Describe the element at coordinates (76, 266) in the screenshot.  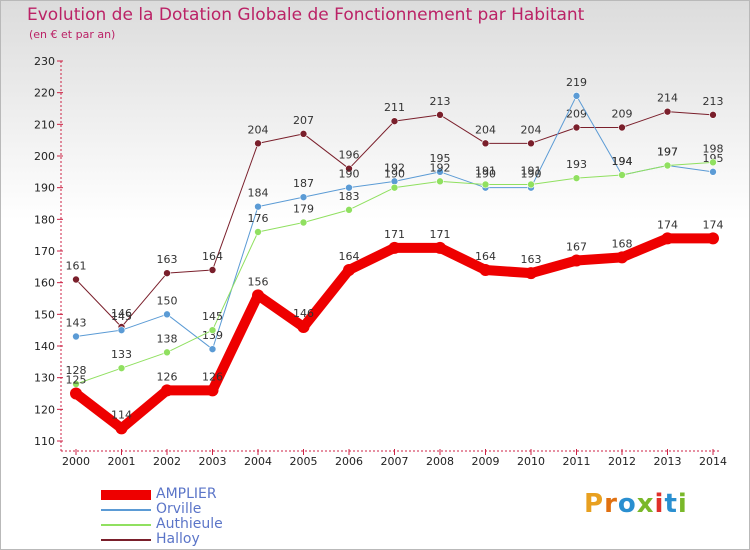
I see `data-label-halloy: 161` at that location.